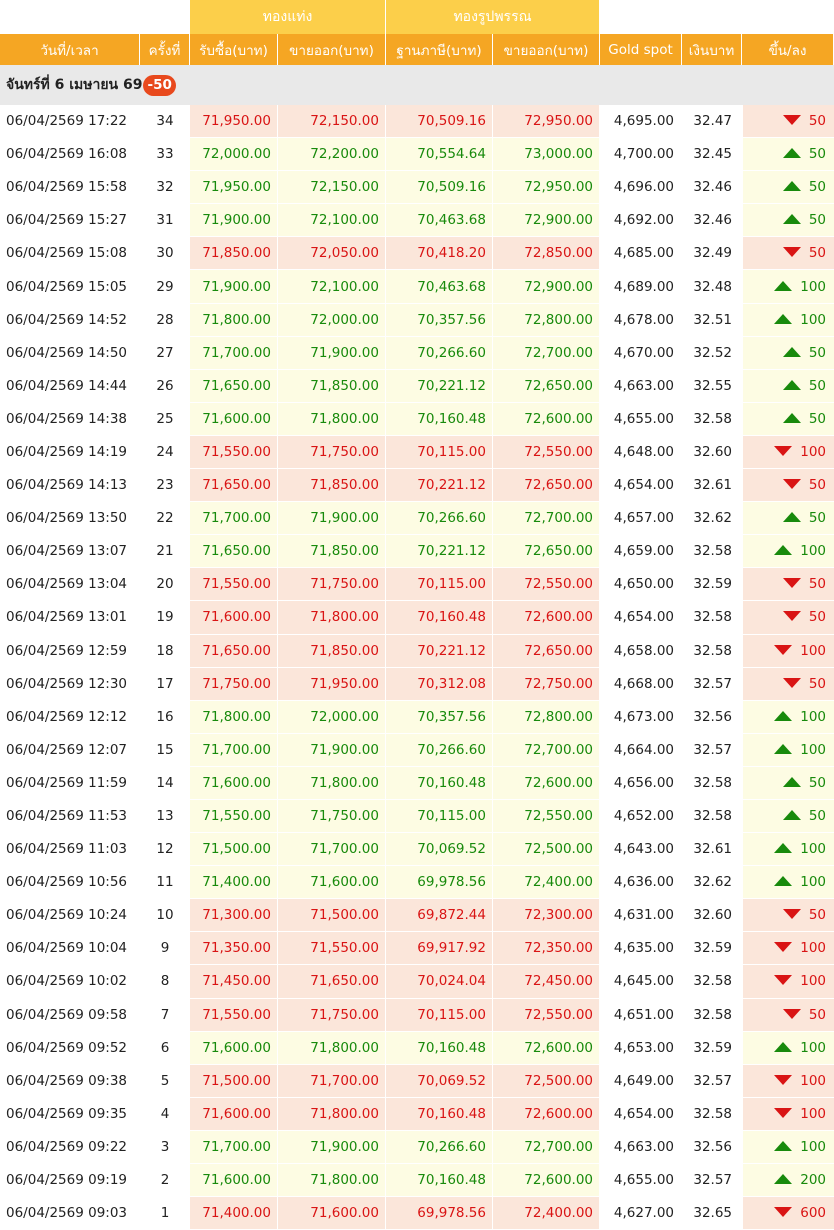 This screenshot has height=1230, width=834. What do you see at coordinates (417, 85) in the screenshot?
I see `day-header-row: จันทร์ที่ 6 เมษายน 69 -50` at bounding box center [417, 85].